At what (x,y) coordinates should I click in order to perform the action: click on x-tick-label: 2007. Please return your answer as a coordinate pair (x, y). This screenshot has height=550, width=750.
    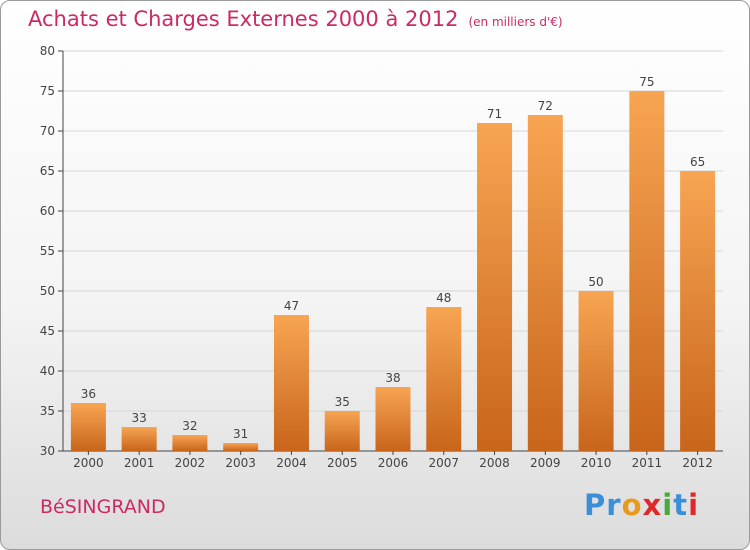
    Looking at the image, I should click on (443, 463).